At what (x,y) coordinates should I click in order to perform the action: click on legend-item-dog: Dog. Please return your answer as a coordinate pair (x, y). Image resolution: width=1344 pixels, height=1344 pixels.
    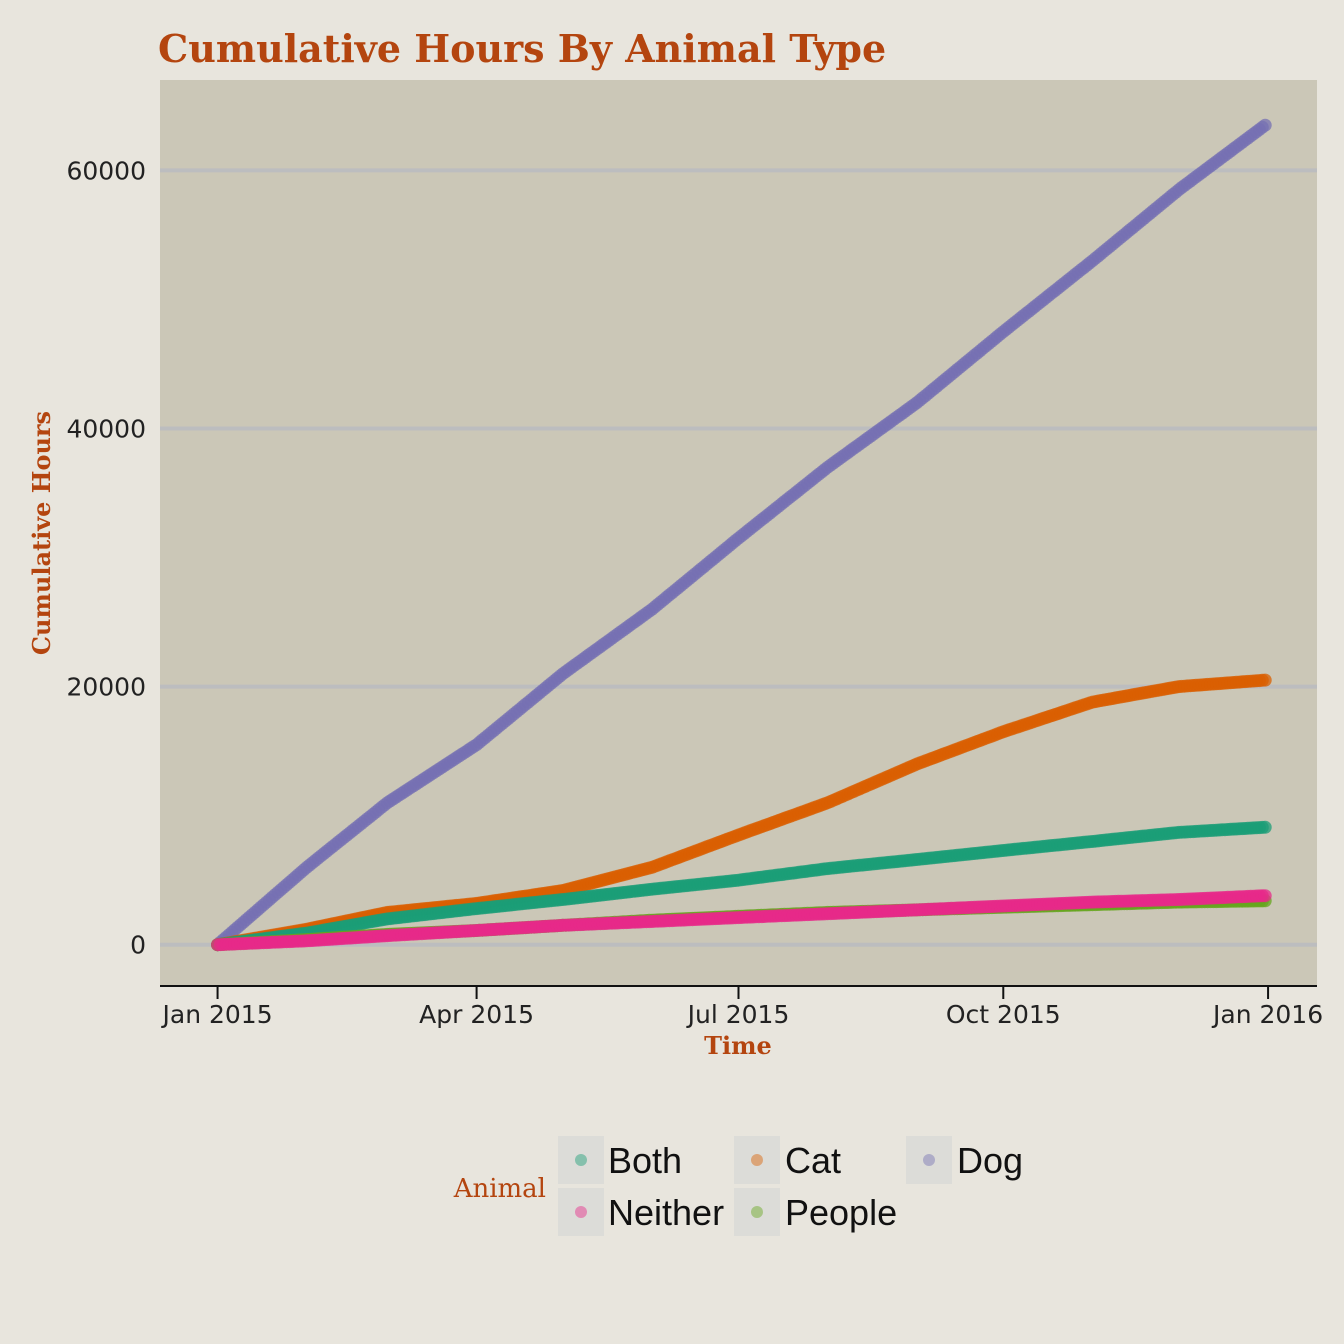
    Looking at the image, I should click on (964, 1160).